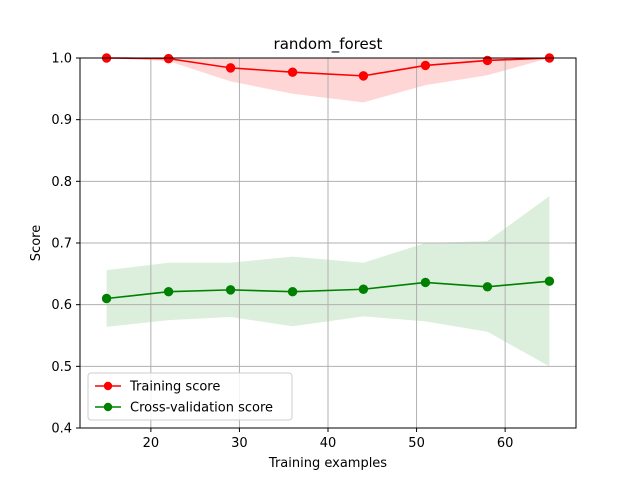 The height and width of the screenshot is (480, 640). Describe the element at coordinates (174, 387) in the screenshot. I see `legend-label-0: Training score` at that location.